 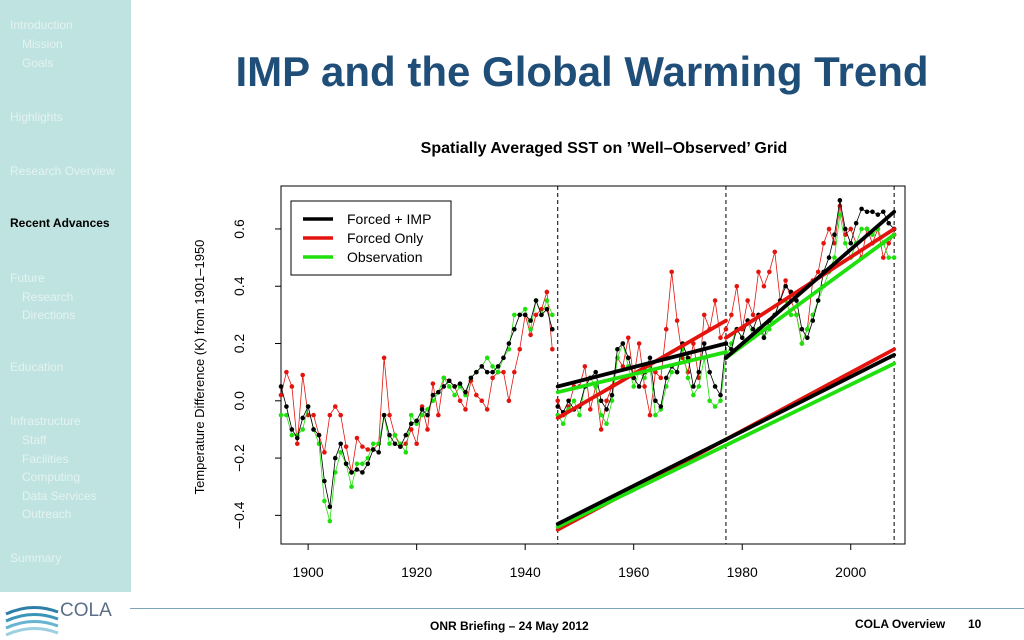 I want to click on legend: Forced + IMP Forced Only Observation, so click(x=371, y=238).